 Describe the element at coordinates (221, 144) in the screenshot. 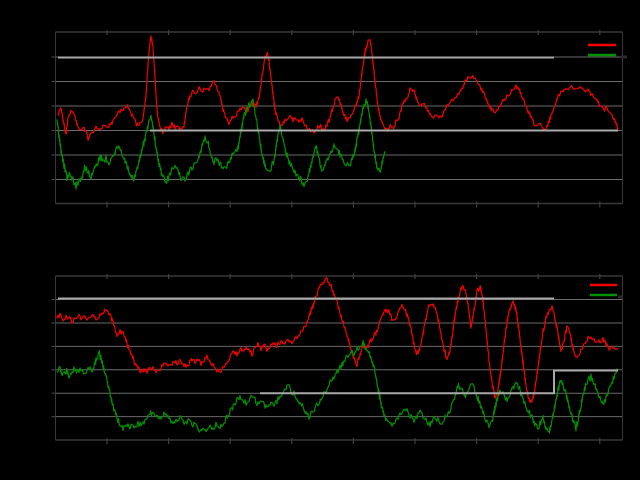

I see `series-green-top` at that location.